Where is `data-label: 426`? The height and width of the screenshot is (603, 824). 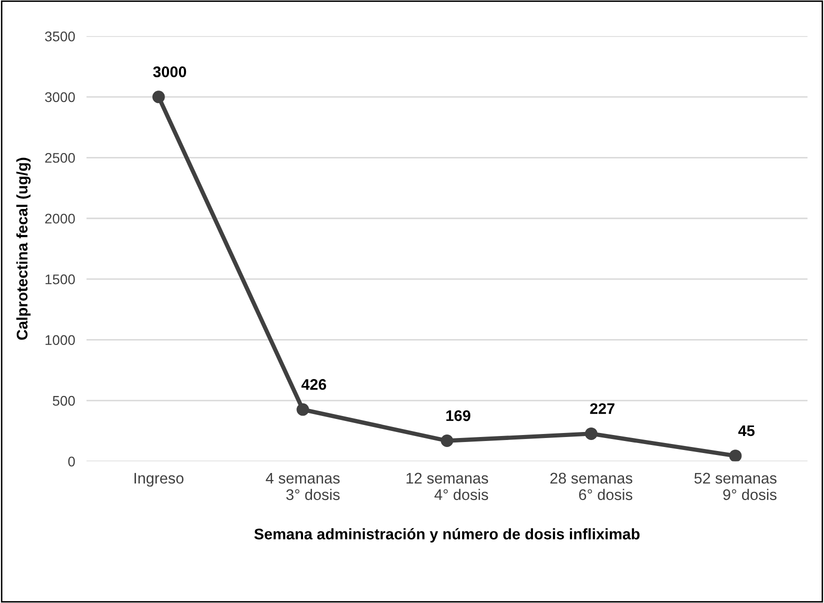
data-label: 426 is located at coordinates (313, 384).